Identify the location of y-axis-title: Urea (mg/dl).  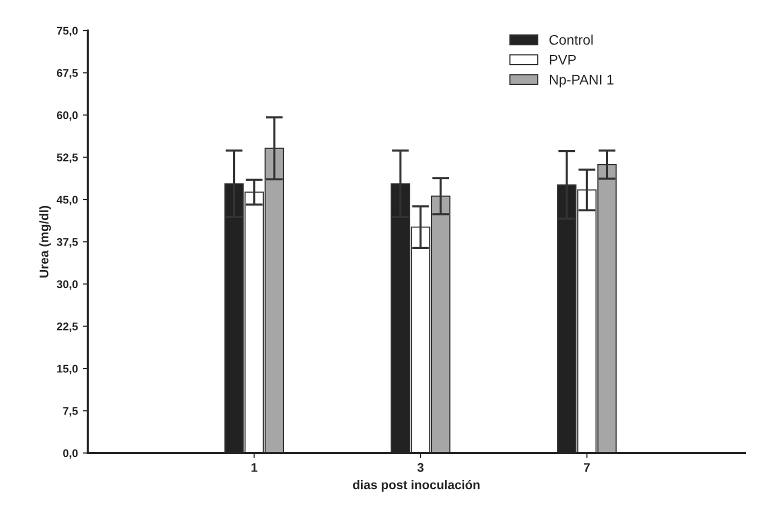
(45, 242).